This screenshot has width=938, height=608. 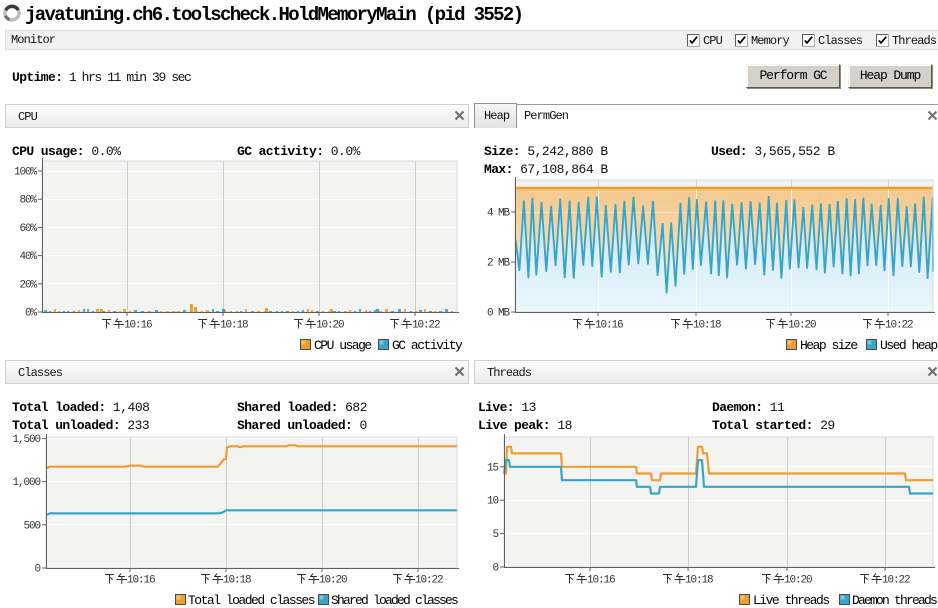 I want to click on svg-text: 5, so click(x=495, y=535).